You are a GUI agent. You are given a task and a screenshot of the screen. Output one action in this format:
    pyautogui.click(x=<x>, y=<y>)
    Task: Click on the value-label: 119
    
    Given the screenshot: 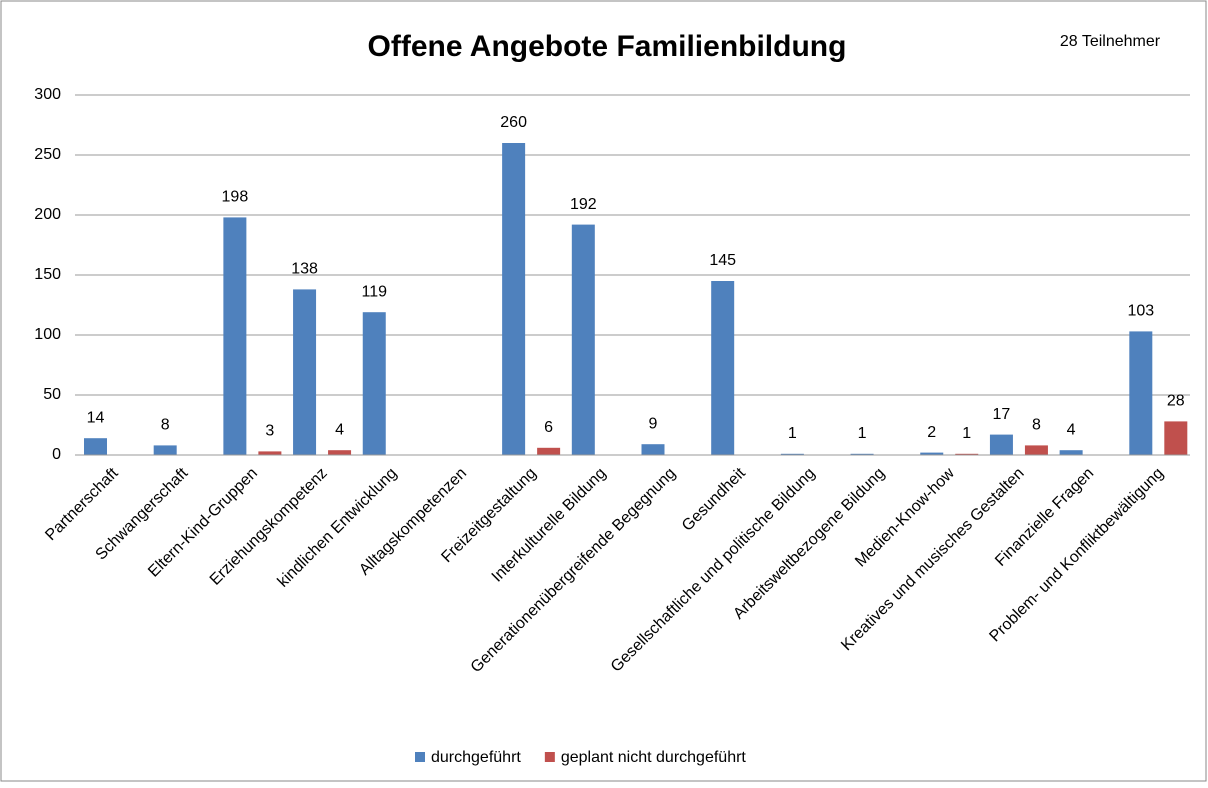 What is the action you would take?
    pyautogui.click(x=374, y=291)
    